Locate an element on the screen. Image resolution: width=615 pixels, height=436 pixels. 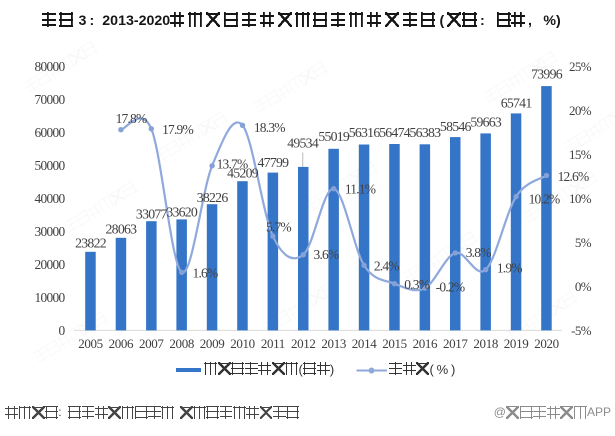
svg-text: 25% is located at coordinates (580, 66).